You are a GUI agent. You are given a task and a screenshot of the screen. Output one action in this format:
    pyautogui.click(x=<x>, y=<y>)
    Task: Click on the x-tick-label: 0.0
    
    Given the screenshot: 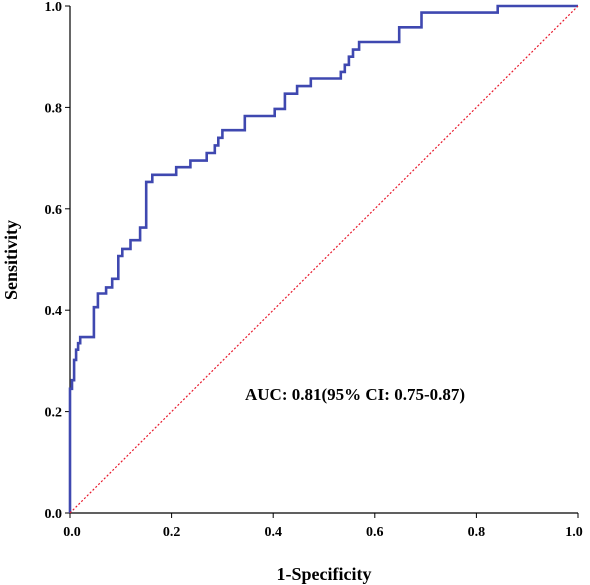 What is the action you would take?
    pyautogui.click(x=72, y=532)
    